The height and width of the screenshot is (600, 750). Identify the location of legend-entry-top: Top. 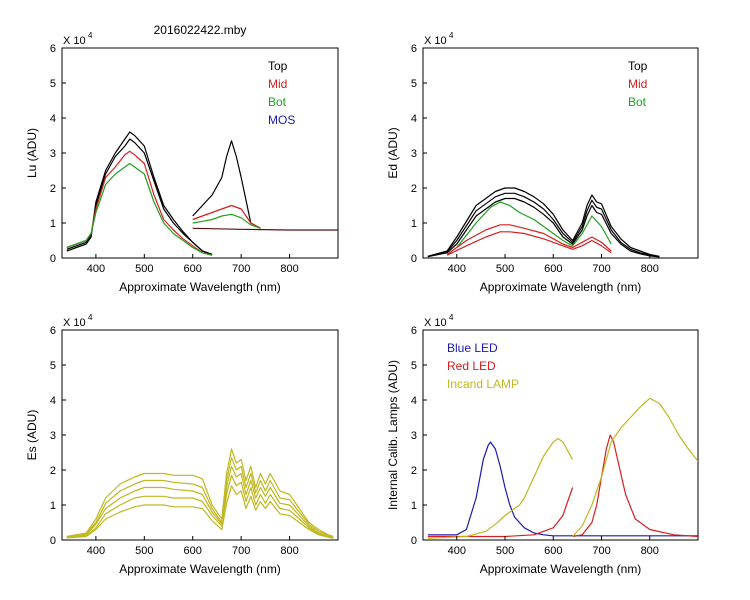
(278, 66).